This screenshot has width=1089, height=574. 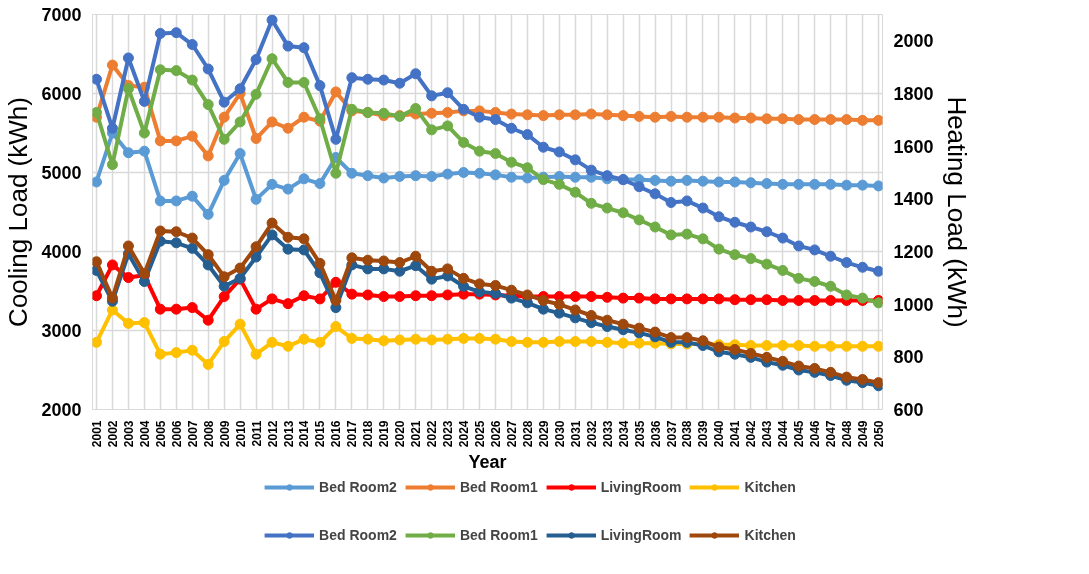 I want to click on x-tick-label: 2040, so click(x=719, y=434).